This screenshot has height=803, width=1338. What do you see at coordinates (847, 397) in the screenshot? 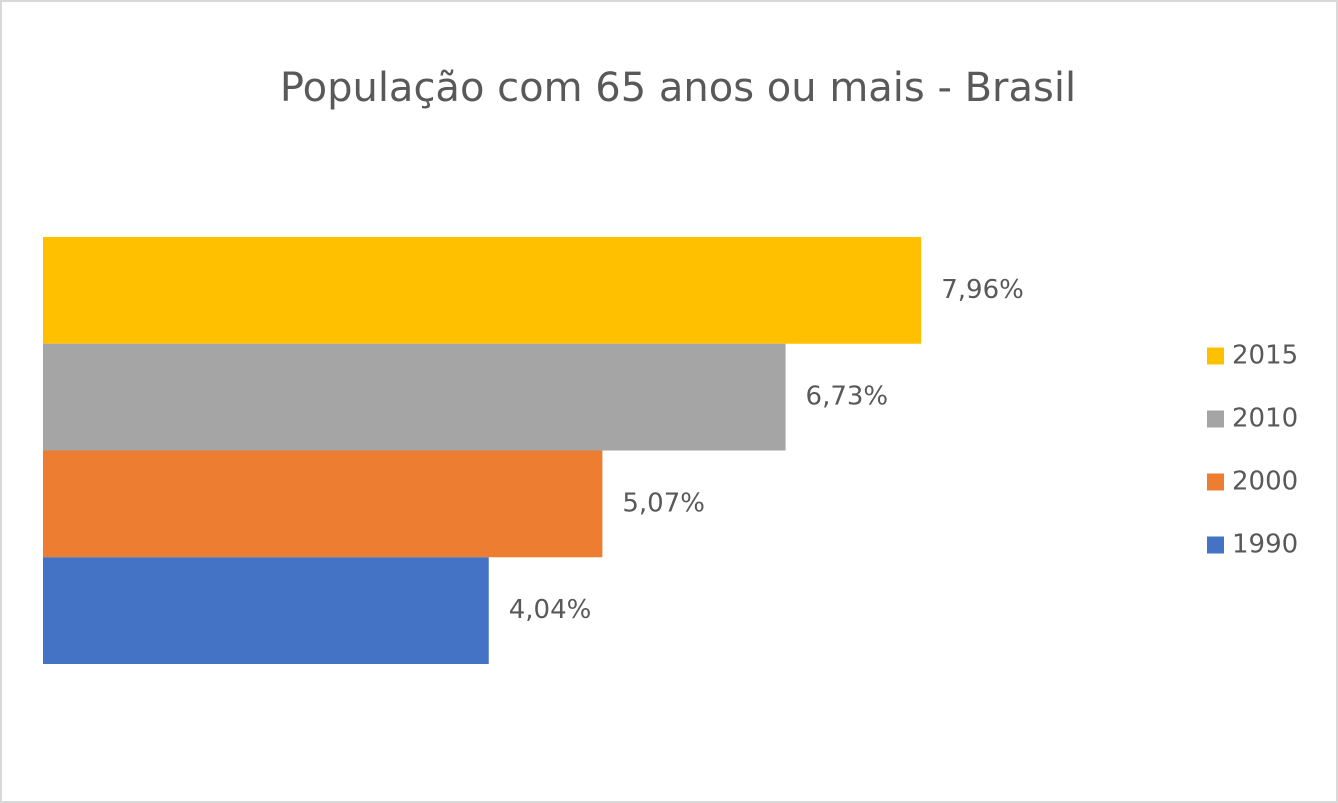
I see `value-label: 6,73%` at bounding box center [847, 397].